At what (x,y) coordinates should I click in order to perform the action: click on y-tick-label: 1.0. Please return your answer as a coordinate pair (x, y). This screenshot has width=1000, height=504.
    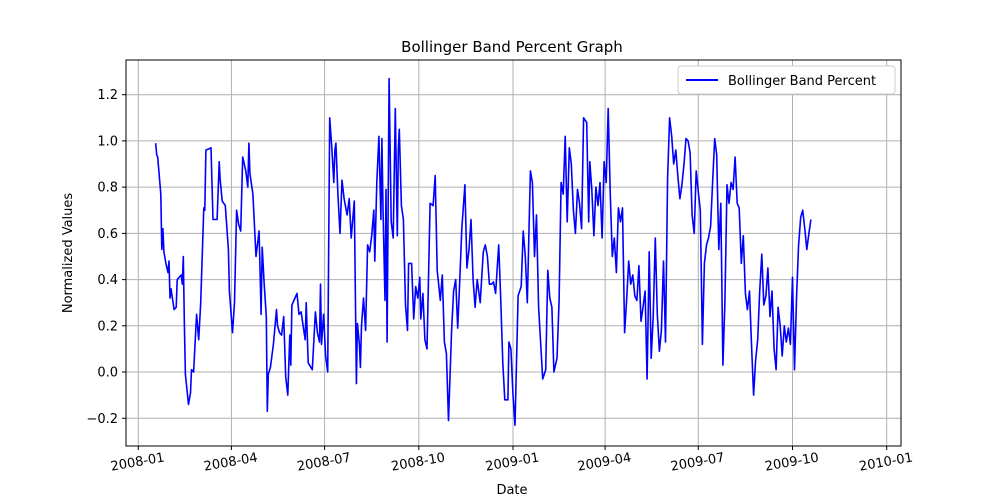
    Looking at the image, I should click on (107, 141).